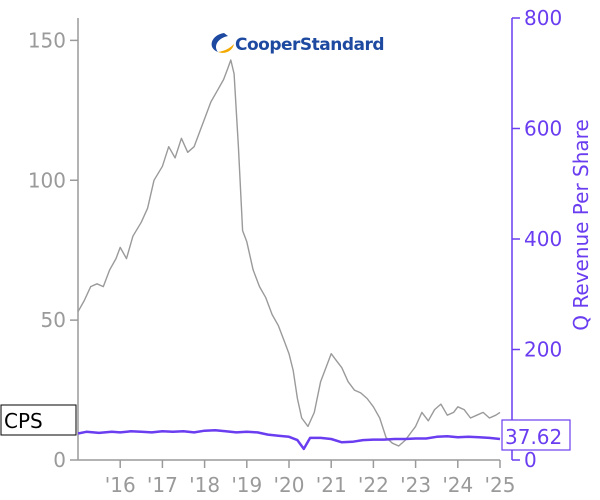  What do you see at coordinates (47, 40) in the screenshot?
I see `left-axis-tick-label: 150` at bounding box center [47, 40].